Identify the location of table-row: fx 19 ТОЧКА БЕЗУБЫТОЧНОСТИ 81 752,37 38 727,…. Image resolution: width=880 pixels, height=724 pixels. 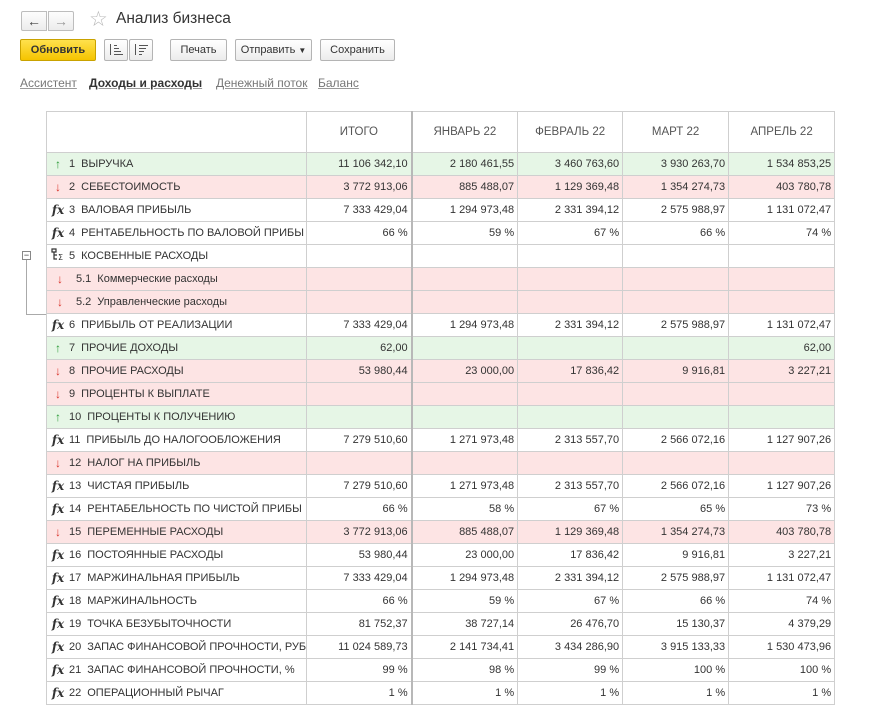
(440, 624).